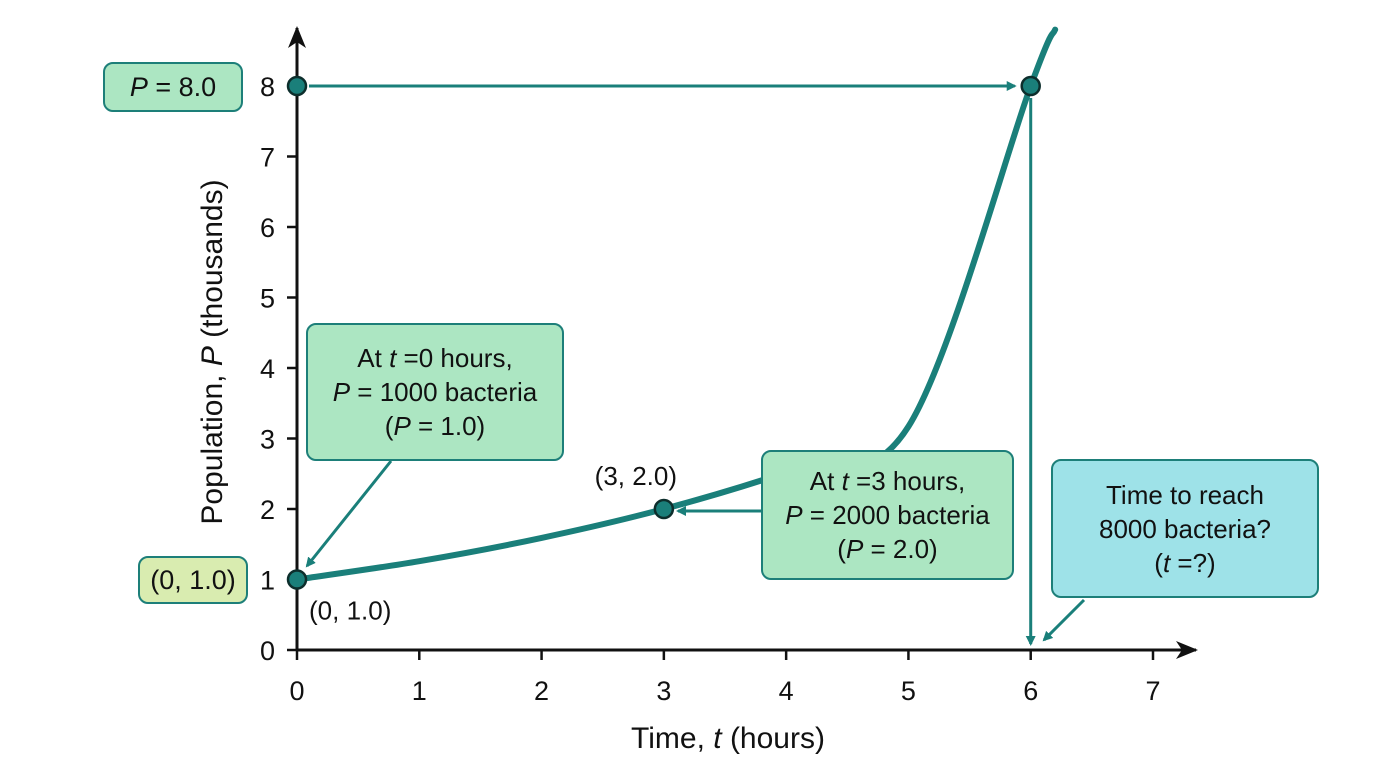 The image size is (1376, 768). Describe the element at coordinates (349, 514) in the screenshot. I see `callout-t0-pointer` at that location.